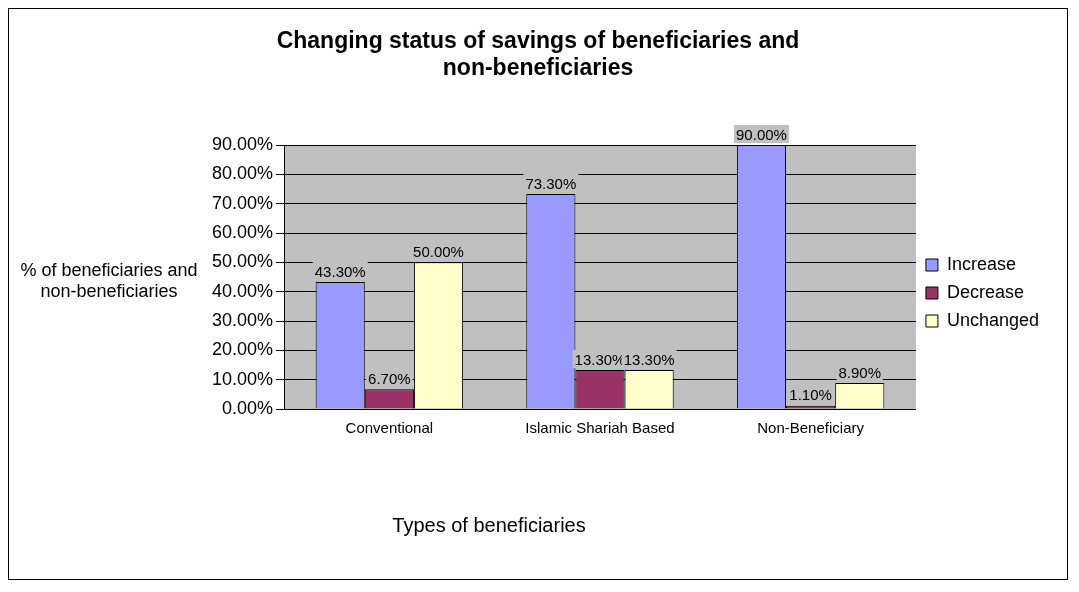  I want to click on x-tick-label: Conventional, so click(389, 428).